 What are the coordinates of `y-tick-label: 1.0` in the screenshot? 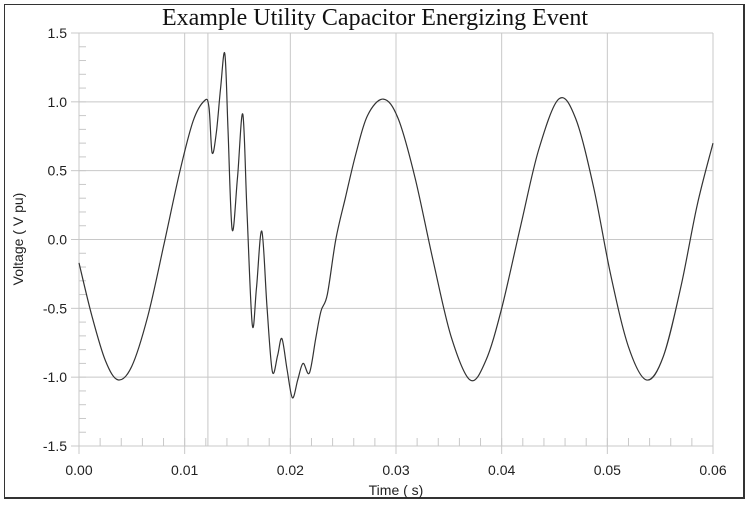 It's located at (58, 102).